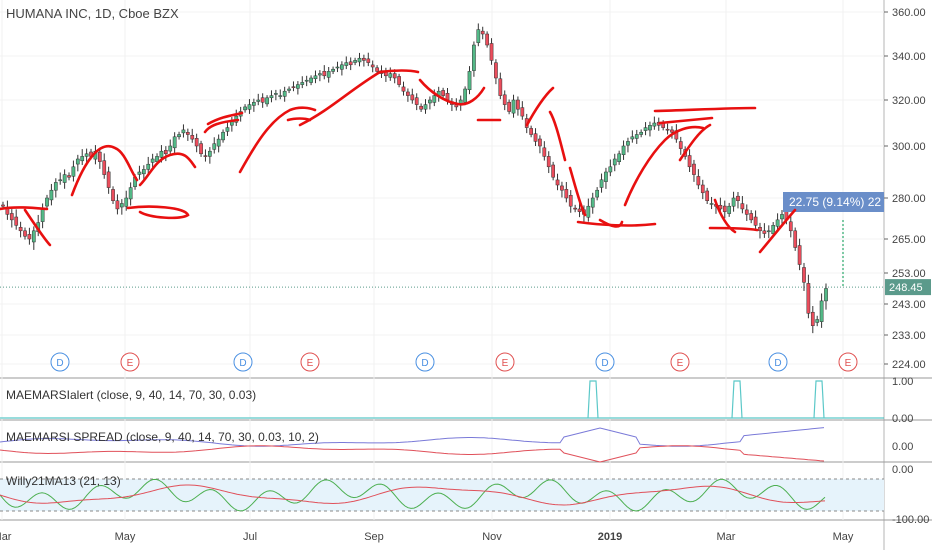 This screenshot has height=550, width=932. What do you see at coordinates (902, 419) in the screenshot?
I see `panel1-tick: 0.00` at bounding box center [902, 419].